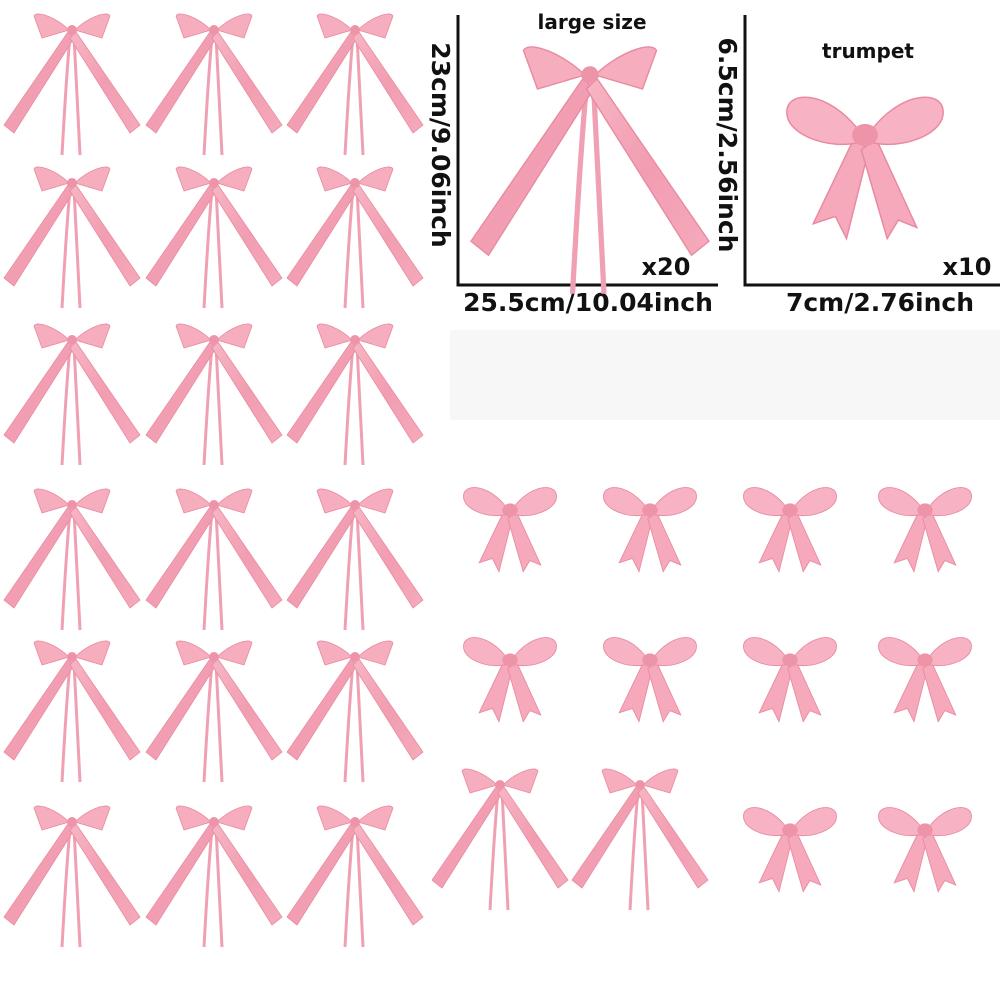 The image size is (1000, 1000). What do you see at coordinates (725, 375) in the screenshot?
I see `backdrop` at bounding box center [725, 375].